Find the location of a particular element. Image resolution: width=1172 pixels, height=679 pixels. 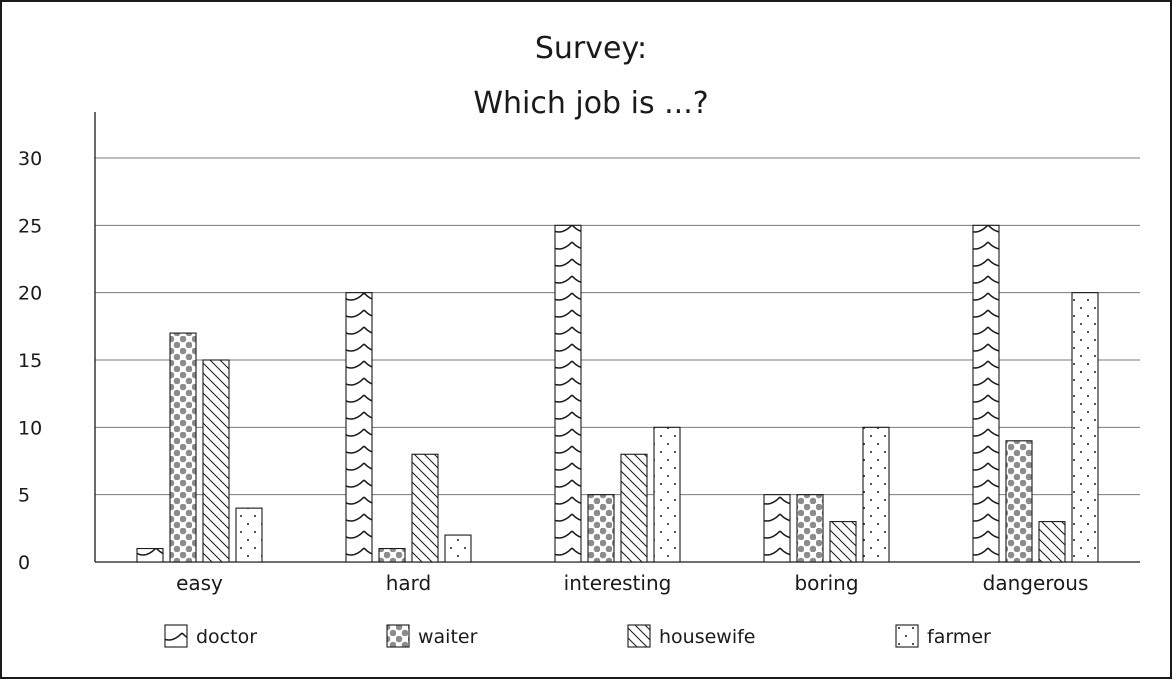

title-line-2: Which job is ...? is located at coordinates (590, 103).